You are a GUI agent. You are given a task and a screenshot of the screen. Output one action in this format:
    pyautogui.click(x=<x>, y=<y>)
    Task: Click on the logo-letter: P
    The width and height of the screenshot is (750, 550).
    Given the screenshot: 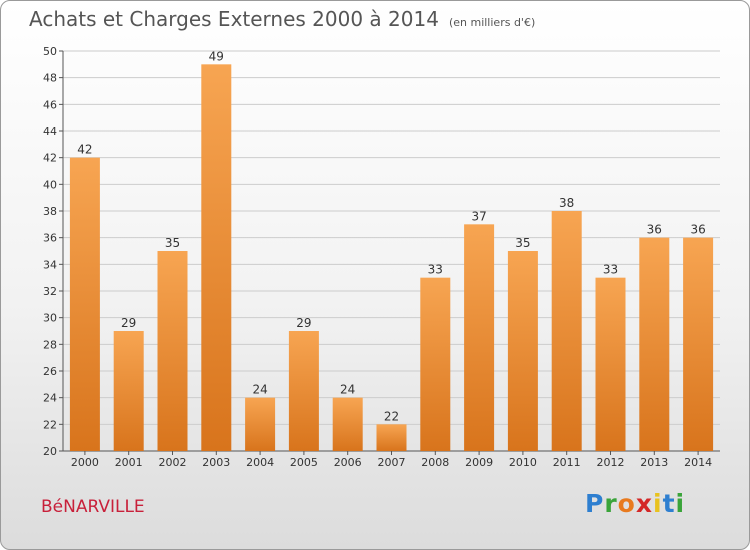 What is the action you would take?
    pyautogui.click(x=595, y=503)
    